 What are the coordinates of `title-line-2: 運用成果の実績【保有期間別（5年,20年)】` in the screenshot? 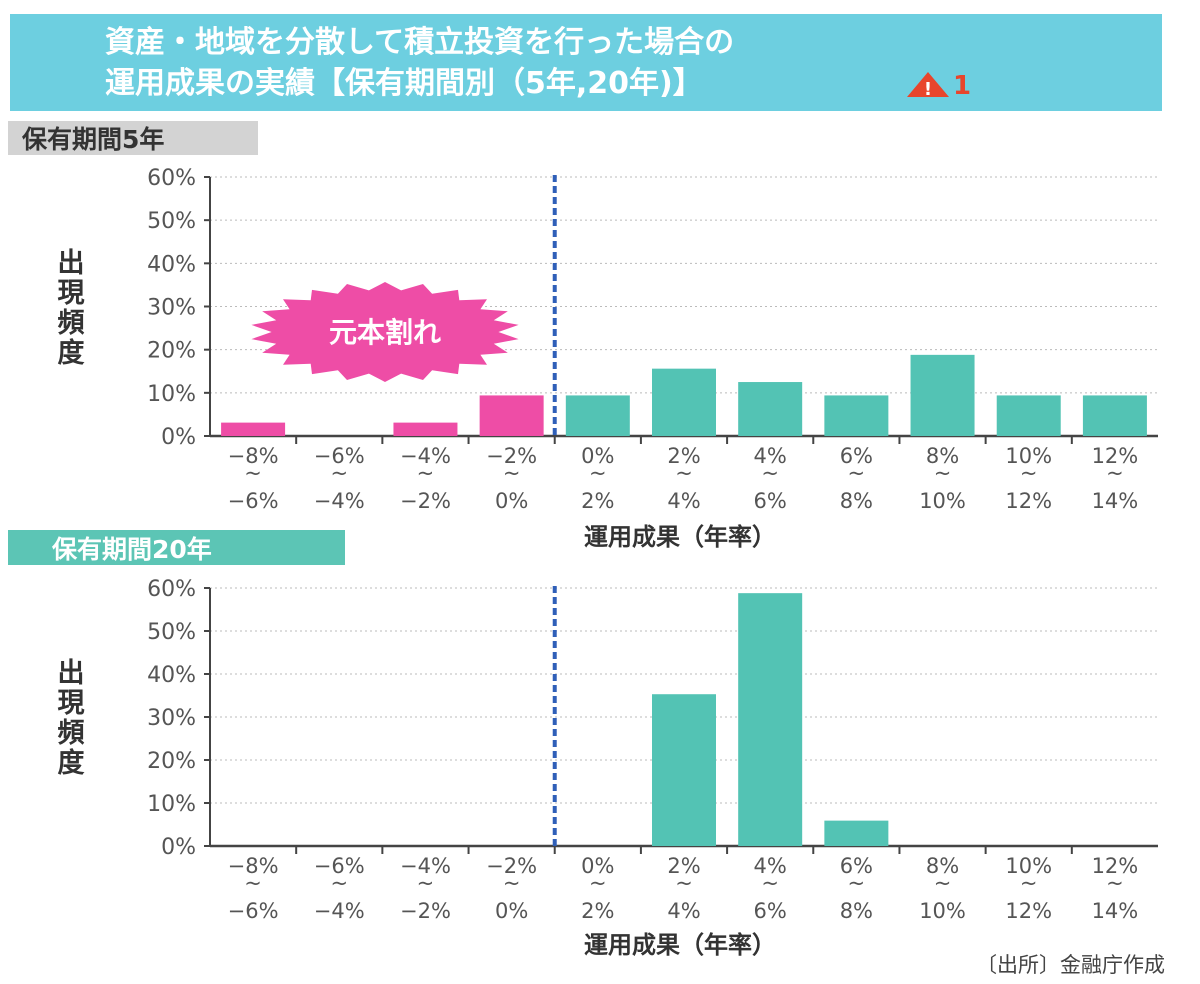 It's located at (404, 83).